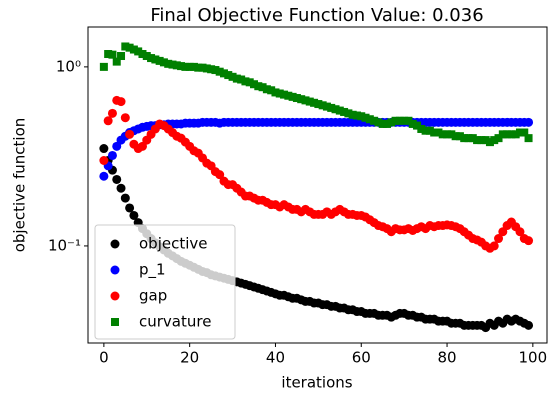 This screenshot has width=557, height=402. I want to click on x-tick-label: 60, so click(361, 358).